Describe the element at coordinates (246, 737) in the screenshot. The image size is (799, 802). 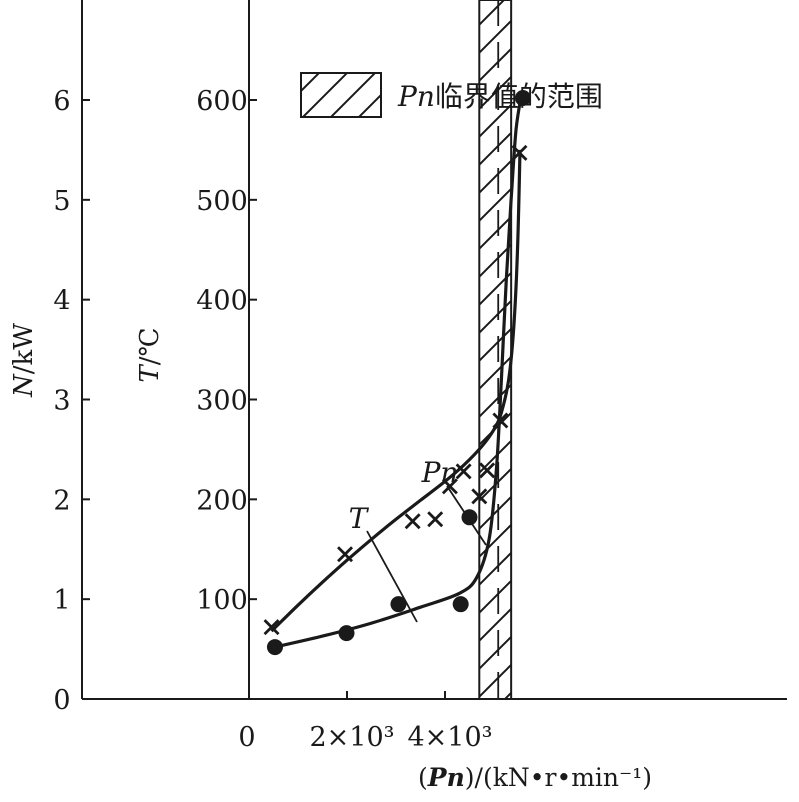
I see `x-tick-label: 0` at that location.